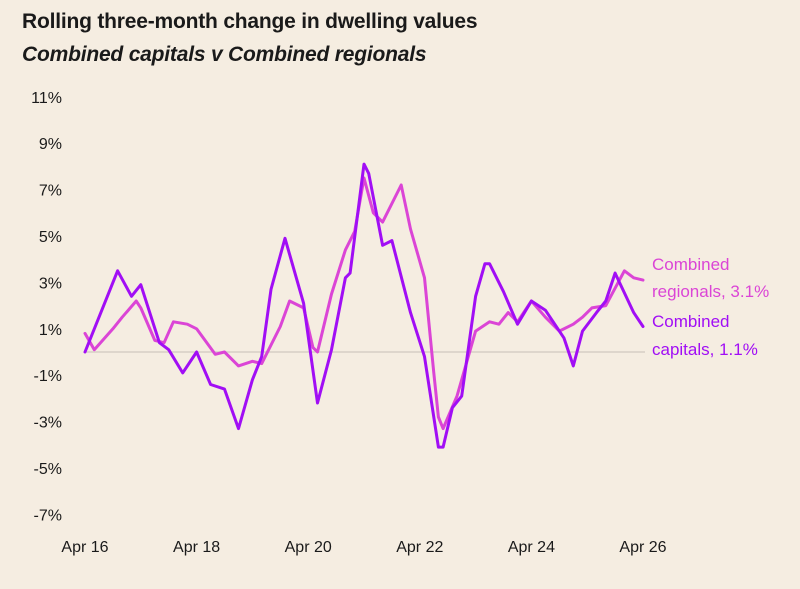  Describe the element at coordinates (642, 547) in the screenshot. I see `x-tick-label: Apr 26` at that location.